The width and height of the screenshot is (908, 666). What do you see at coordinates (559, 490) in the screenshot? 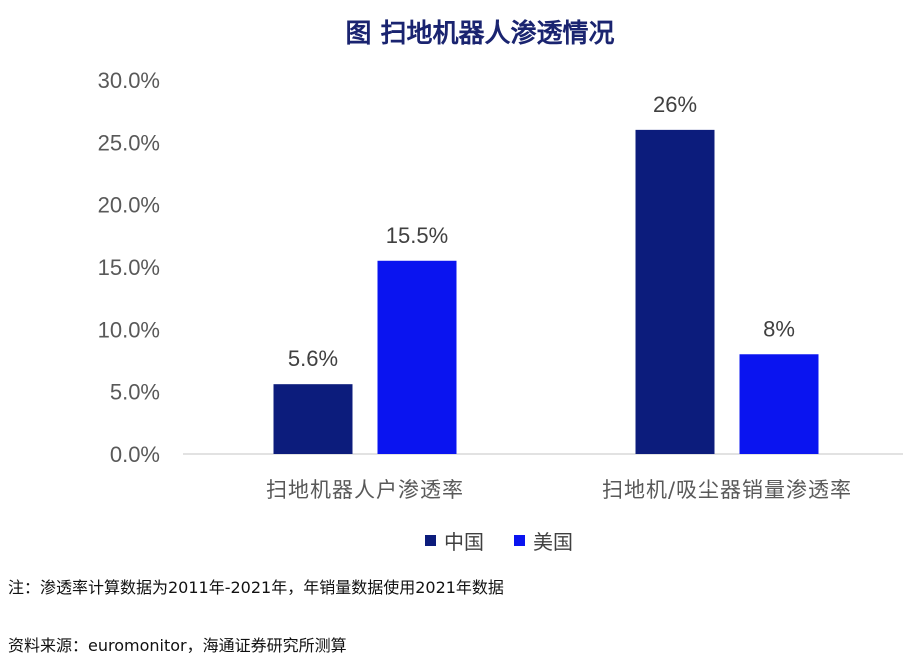
I see `x-axis-categories: 扫地机器人户渗透率 扫地机/吸尘器销量渗透率` at bounding box center [559, 490].